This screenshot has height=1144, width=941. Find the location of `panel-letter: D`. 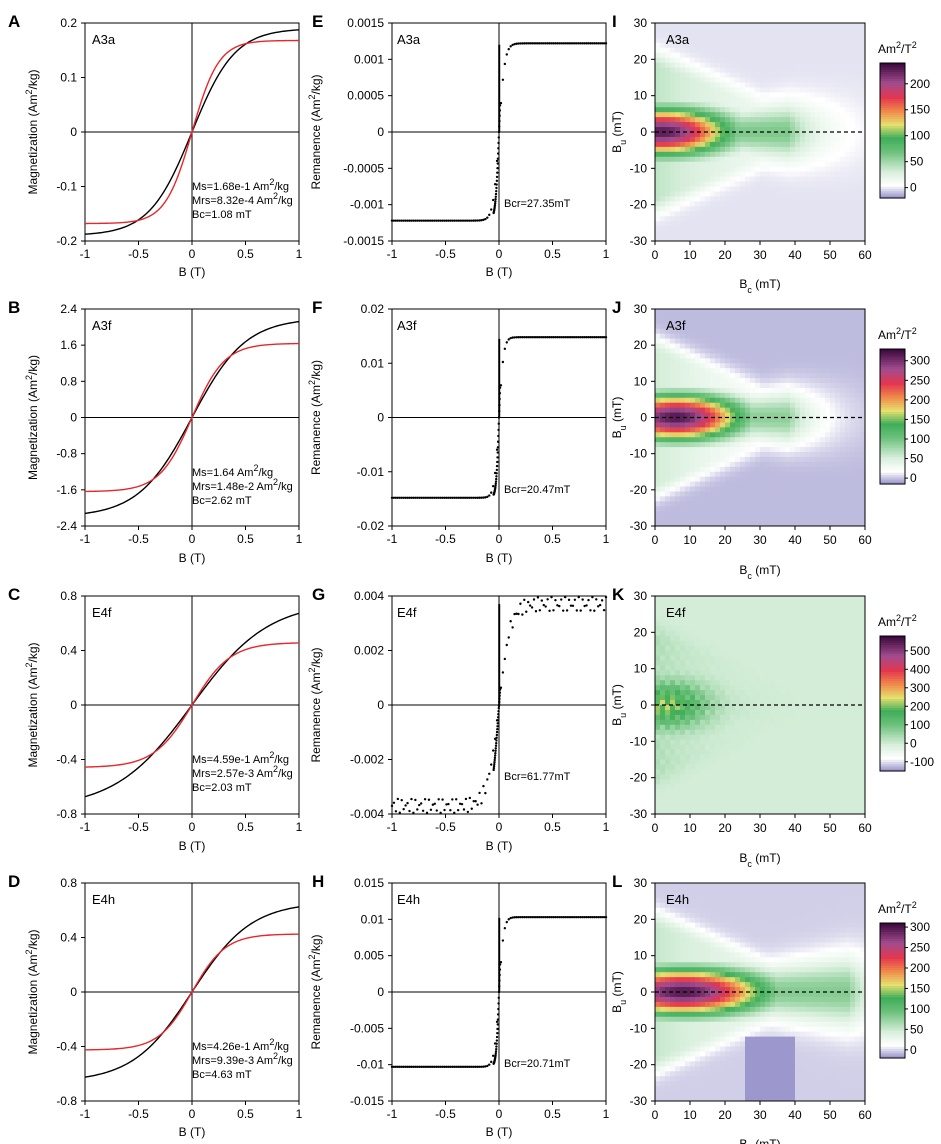

panel-letter: D is located at coordinates (14, 881).